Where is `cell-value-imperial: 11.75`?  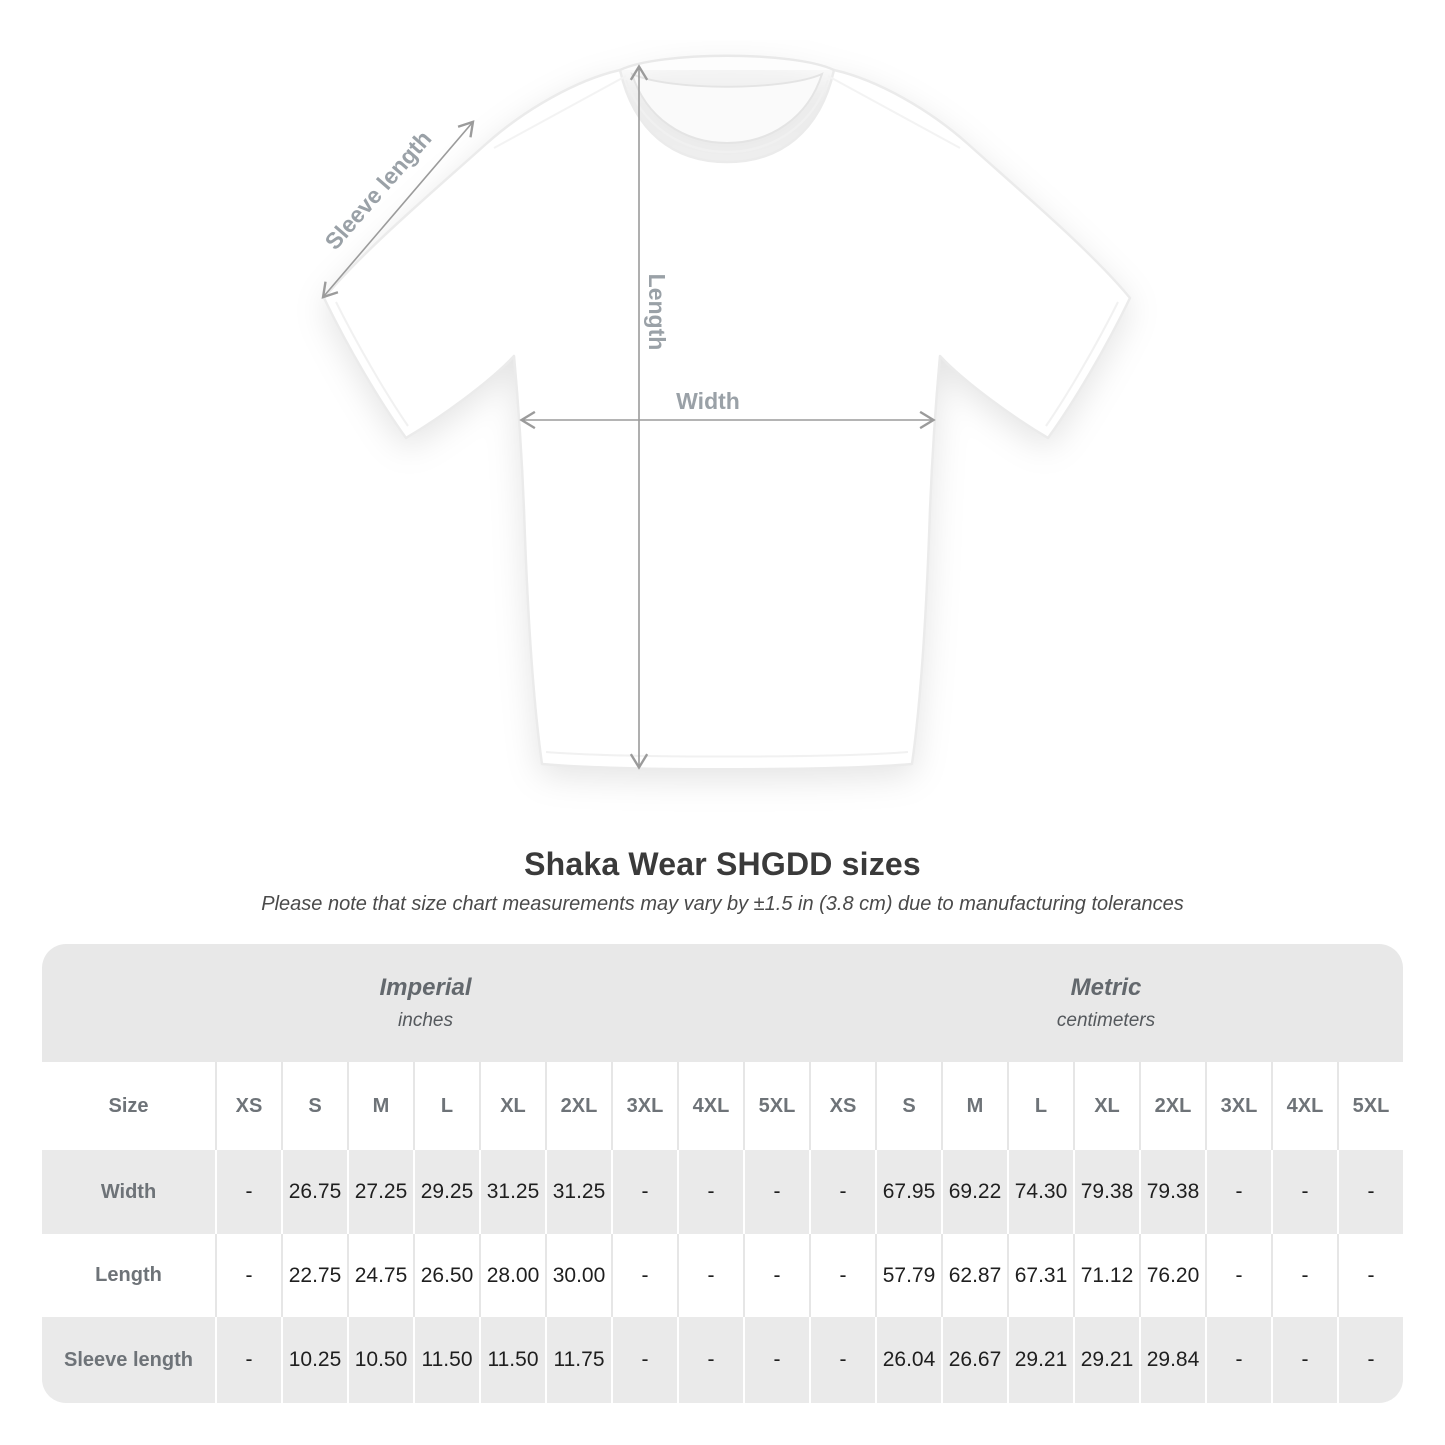 cell-value-imperial: 11.75 is located at coordinates (578, 1360).